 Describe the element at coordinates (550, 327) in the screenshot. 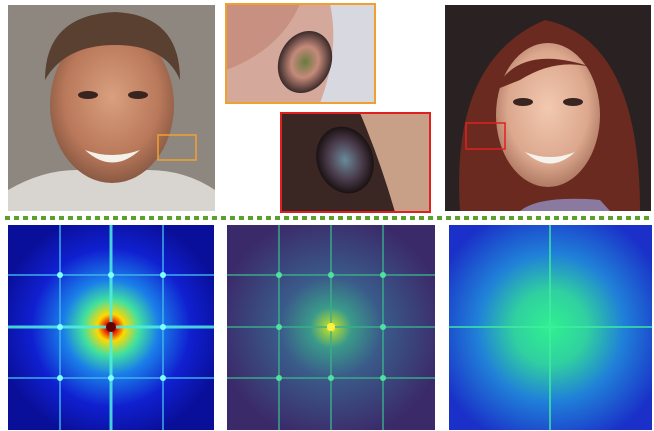

I see `spectrum-real-right` at that location.